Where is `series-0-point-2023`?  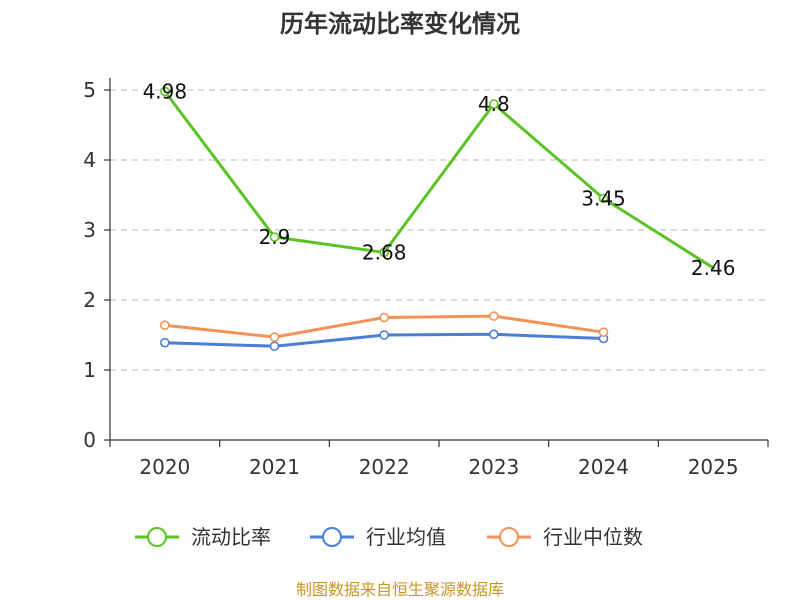
series-0-point-2023 is located at coordinates (494, 104).